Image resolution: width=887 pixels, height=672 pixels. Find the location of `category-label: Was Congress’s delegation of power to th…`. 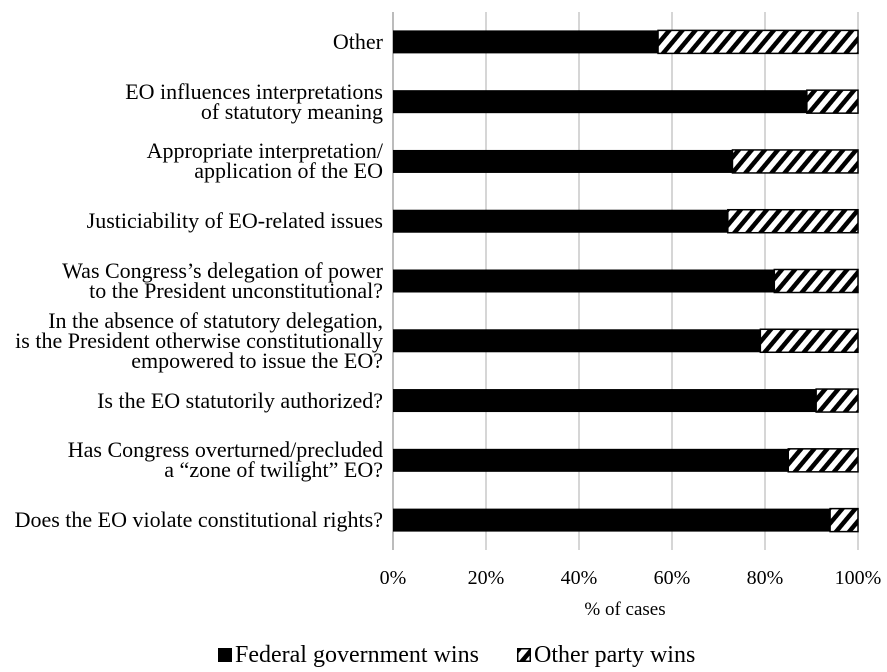

category-label: Was Congress’s delegation of power to th… is located at coordinates (222, 280).